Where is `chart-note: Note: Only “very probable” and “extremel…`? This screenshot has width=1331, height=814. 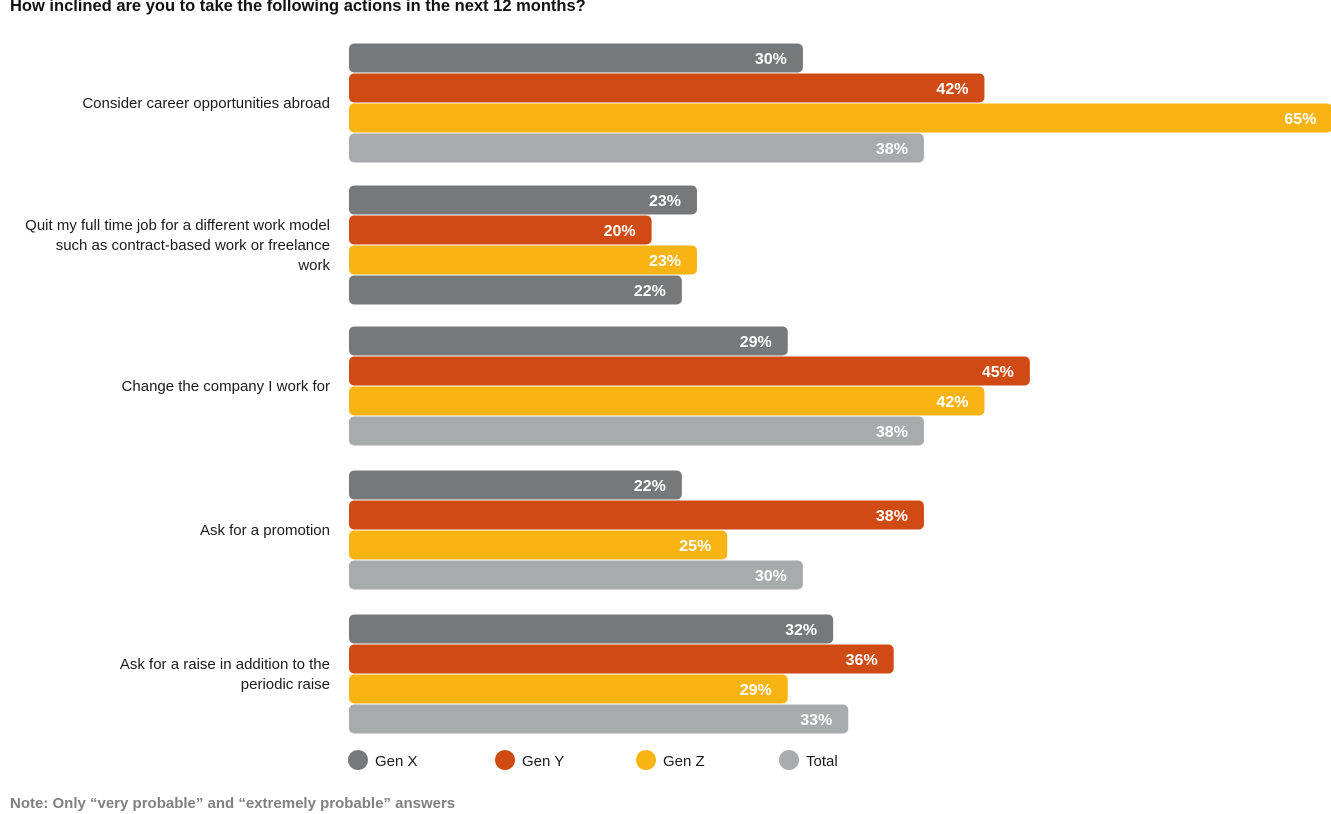 chart-note: Note: Only “very probable” and “extremel… is located at coordinates (233, 803).